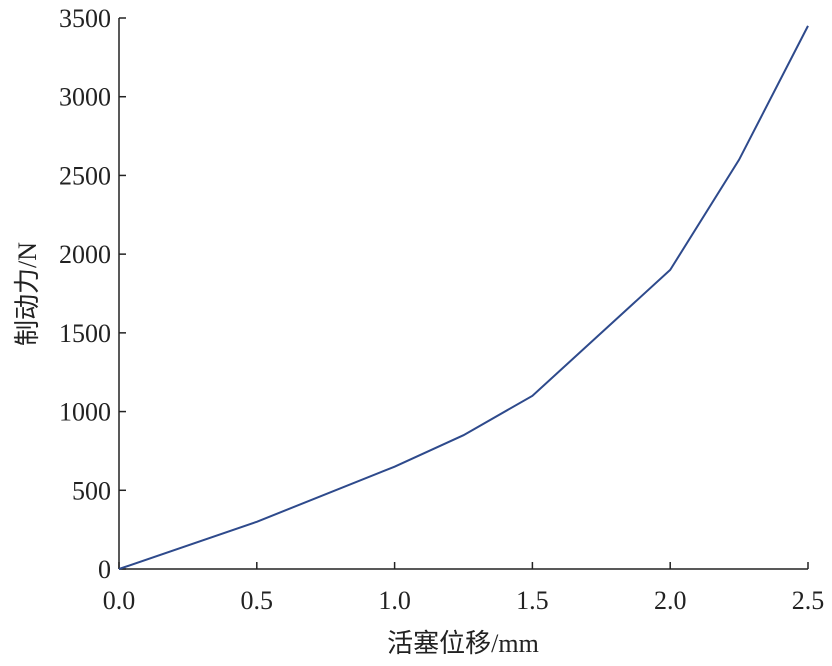 This screenshot has width=832, height=666. What do you see at coordinates (85, 412) in the screenshot?
I see `y-tick-label: 1000` at bounding box center [85, 412].